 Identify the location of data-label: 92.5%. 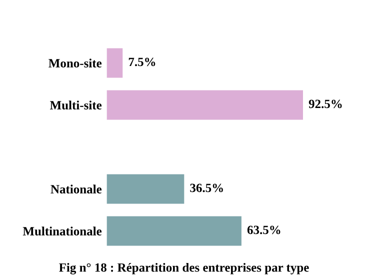
(325, 104).